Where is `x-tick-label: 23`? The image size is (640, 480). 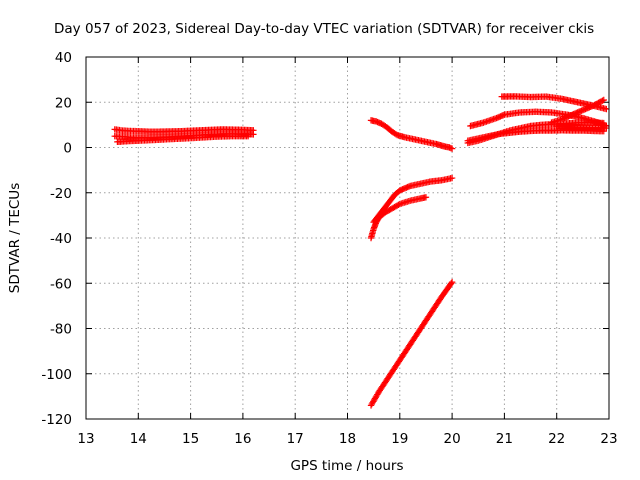 x-tick-label: 23 is located at coordinates (608, 439).